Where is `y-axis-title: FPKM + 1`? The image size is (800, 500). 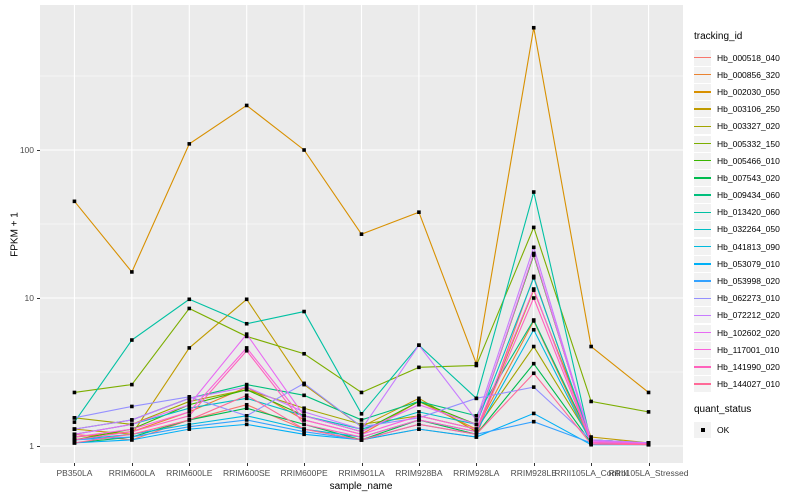 y-axis-title: FPKM + 1 is located at coordinates (15, 234).